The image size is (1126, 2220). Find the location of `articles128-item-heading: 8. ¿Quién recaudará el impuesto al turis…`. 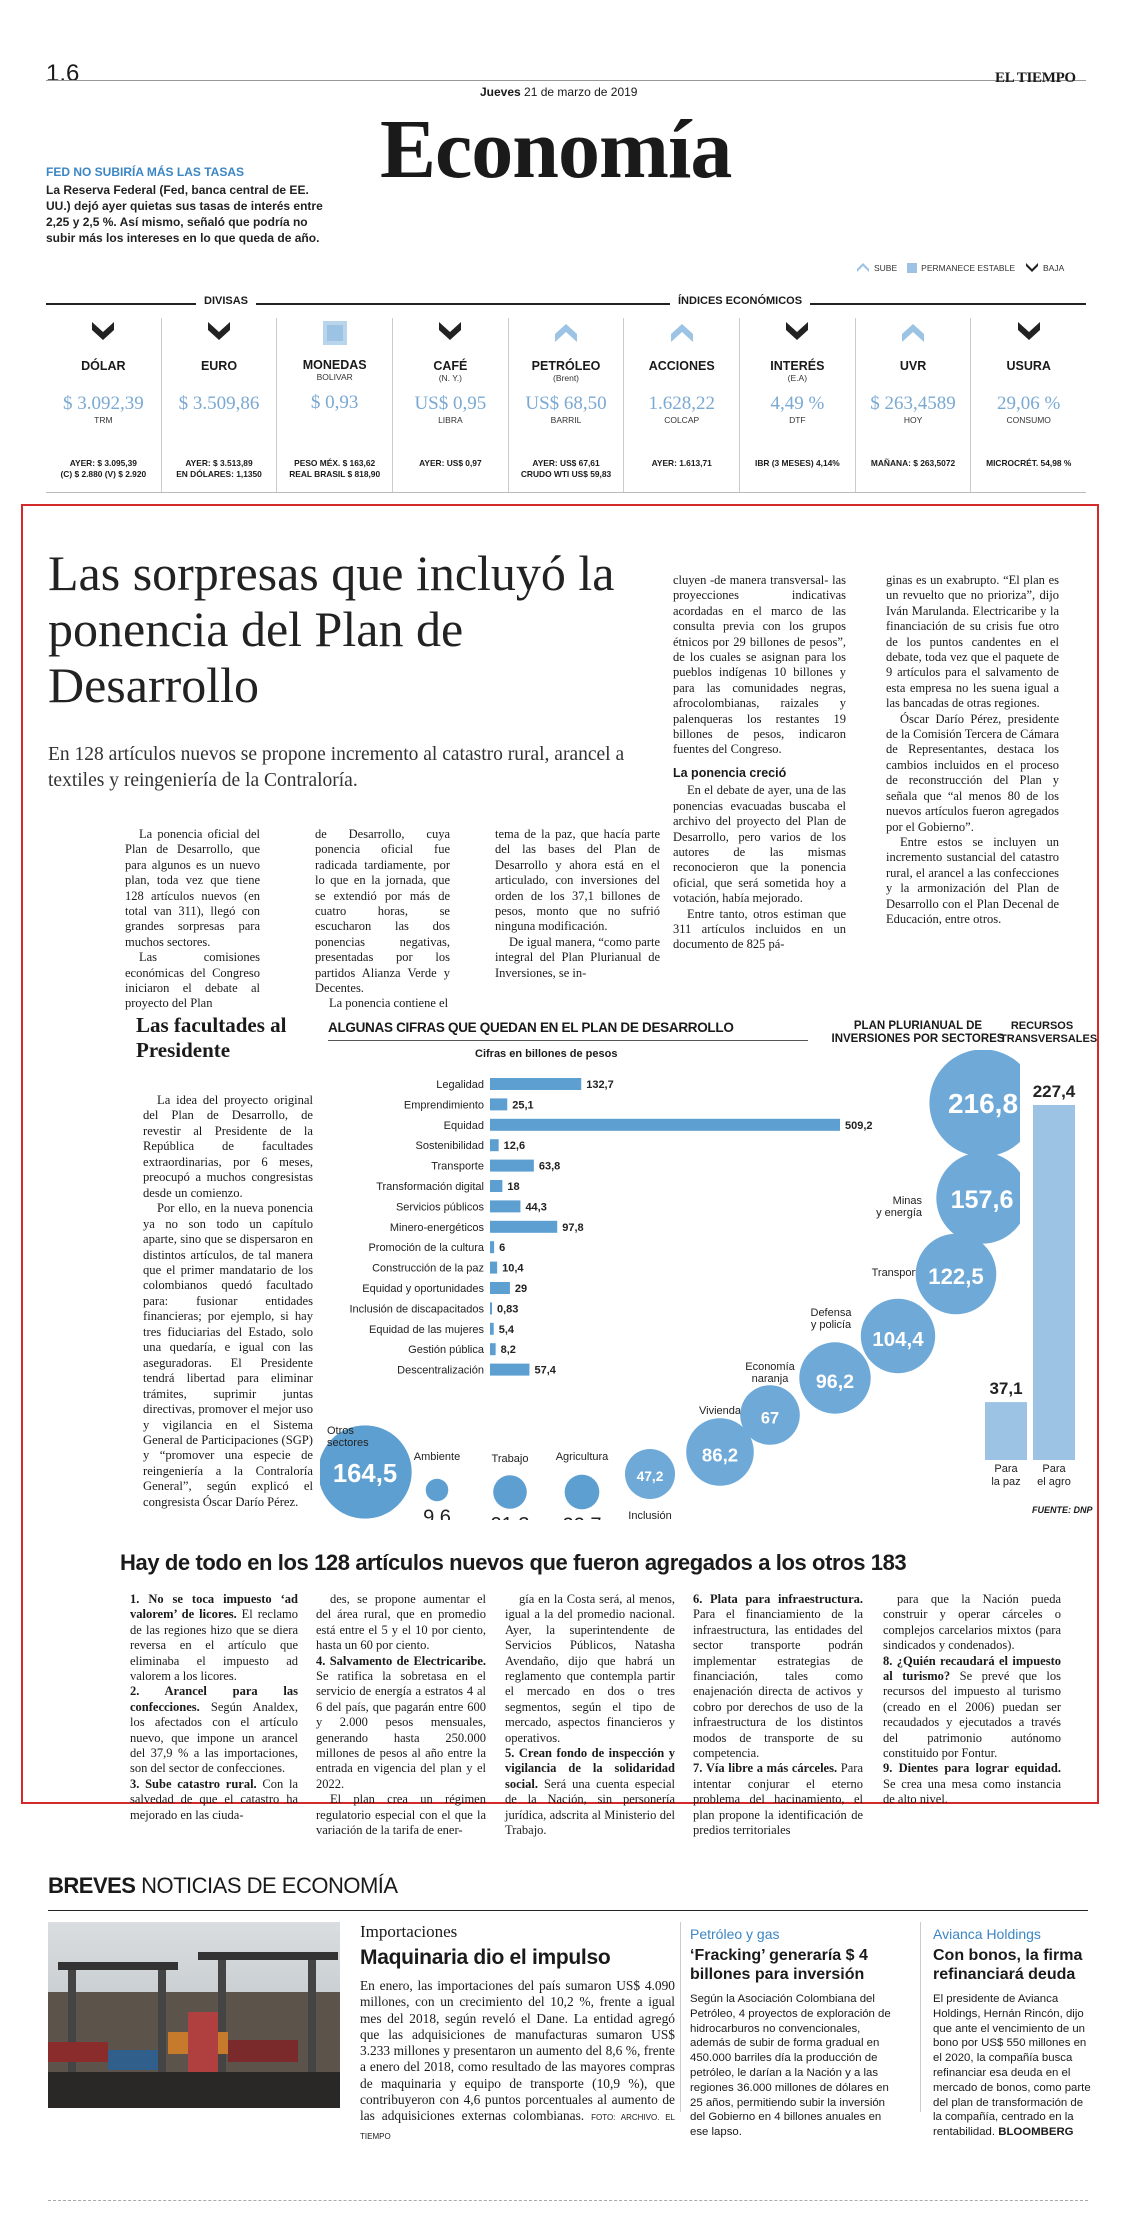

articles128-item-heading: 8. ¿Quién recaudará el impuesto al turis… is located at coordinates (972, 1668).